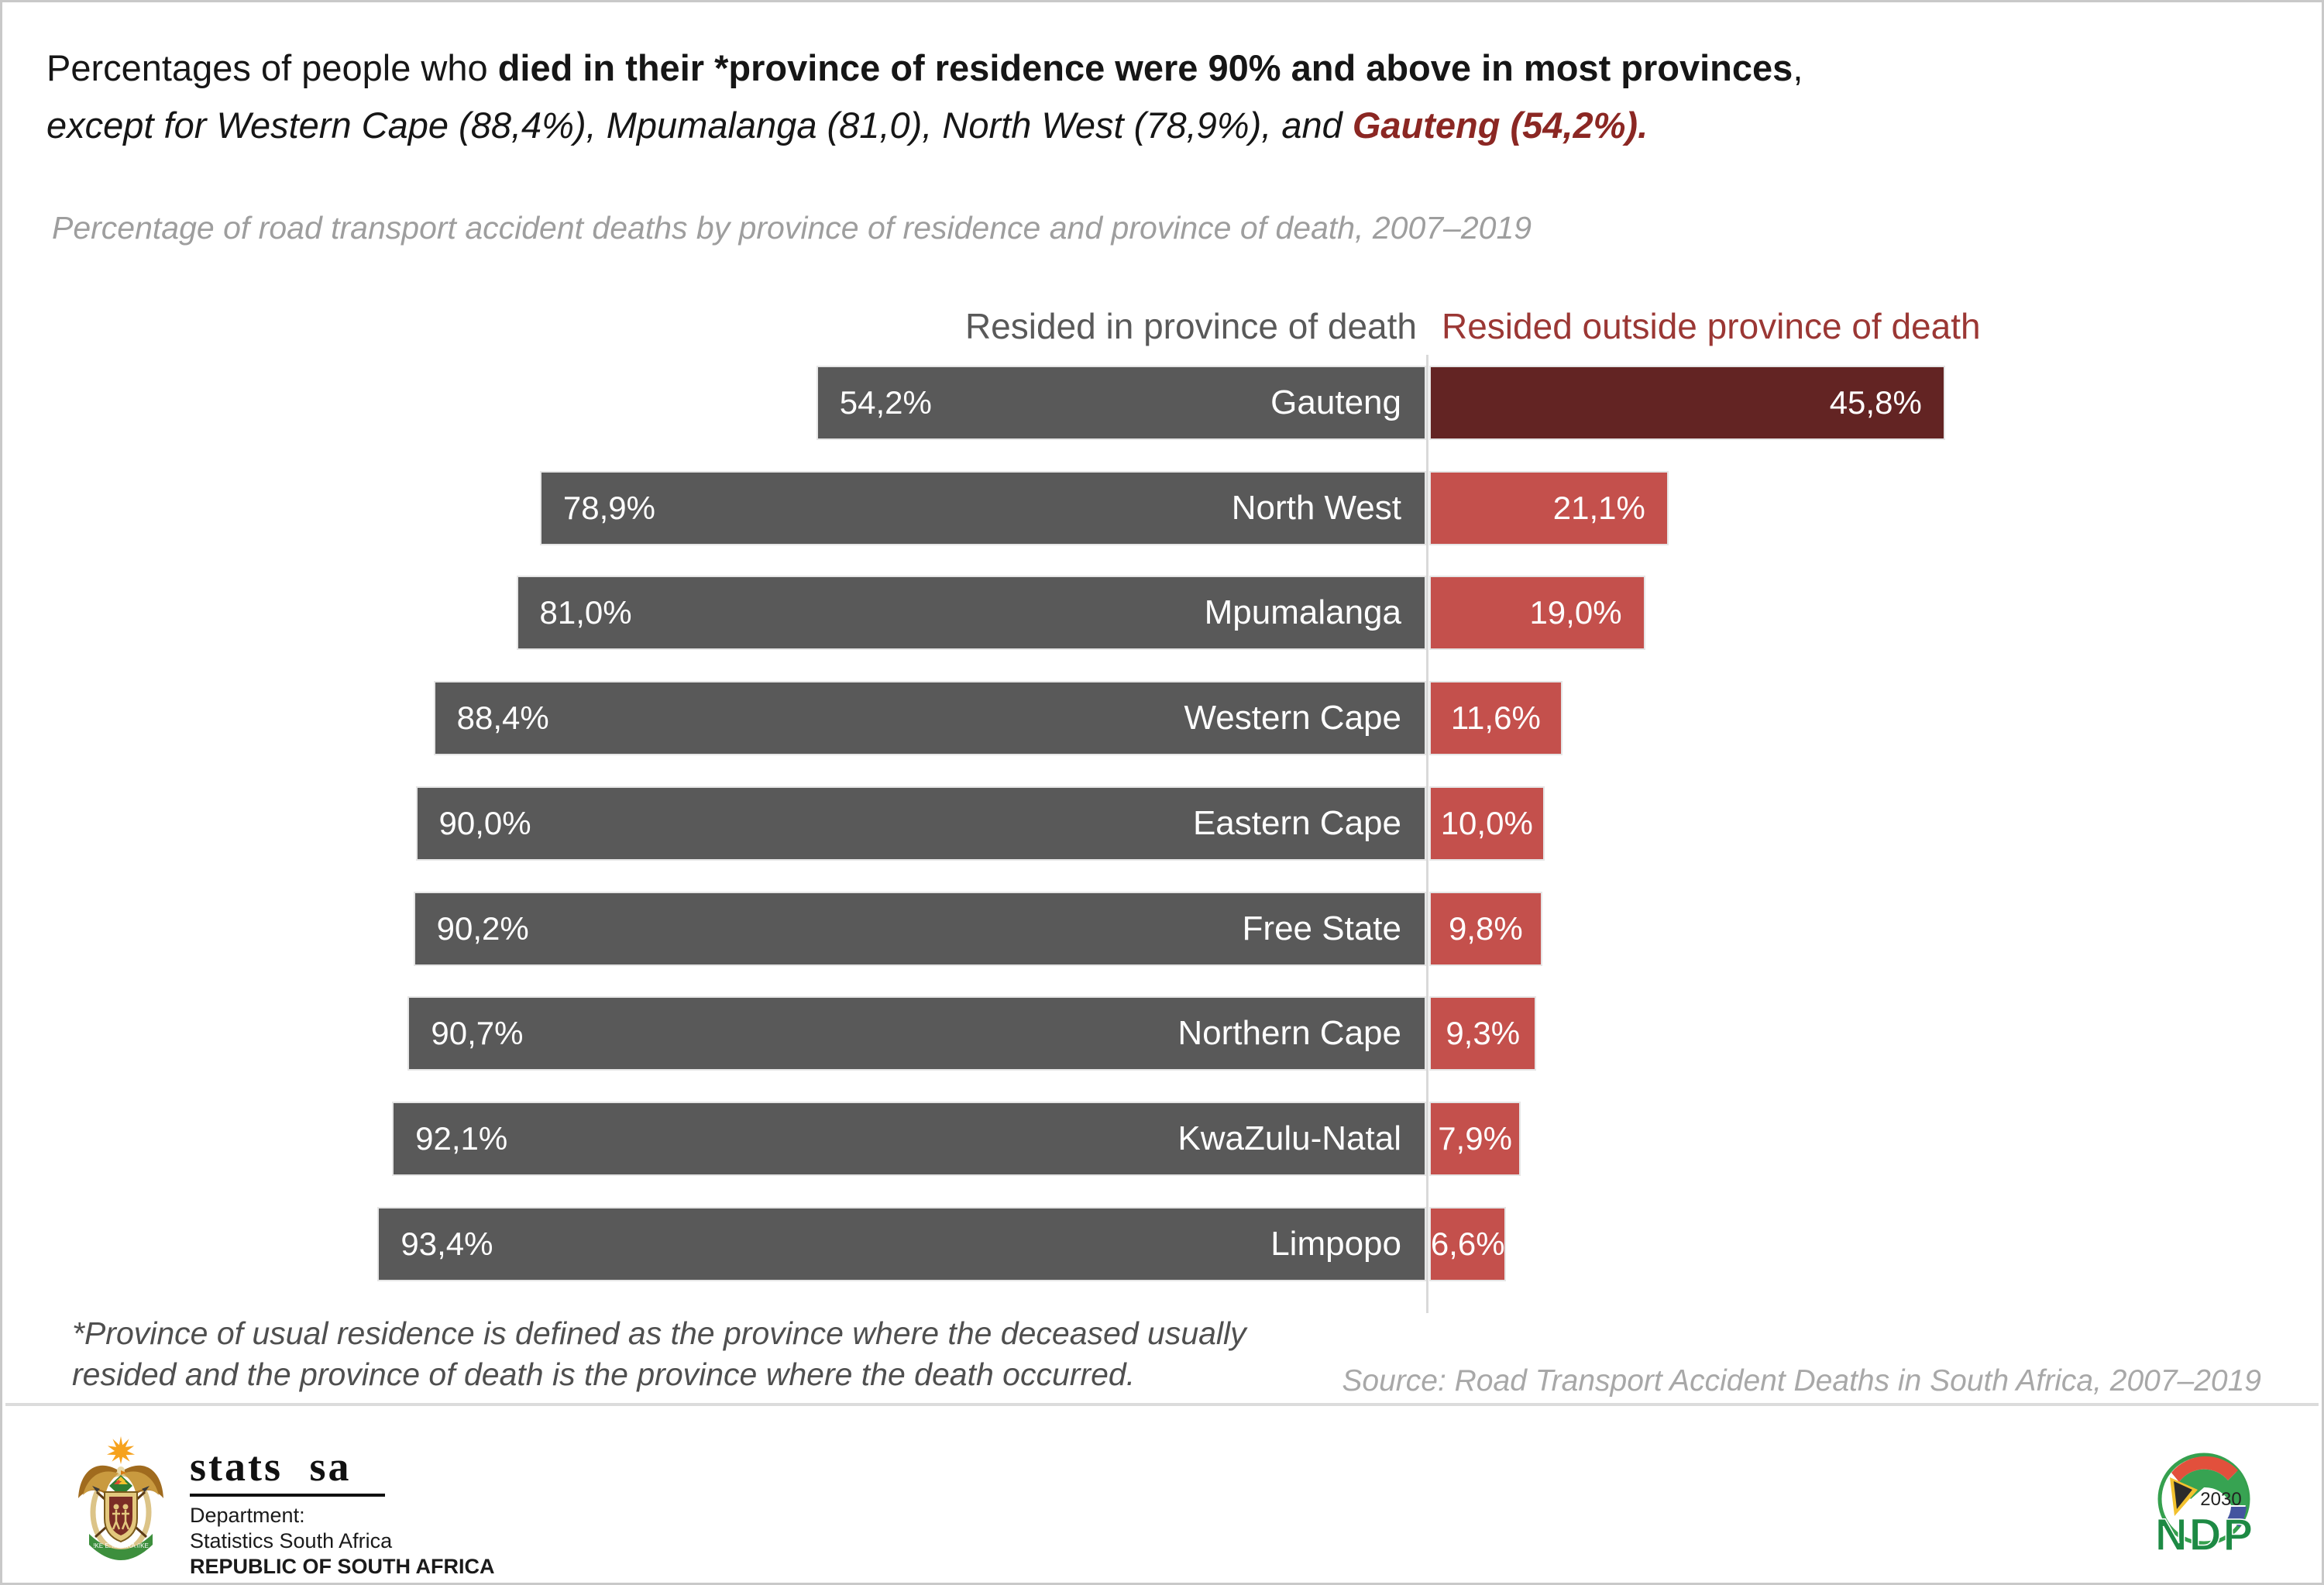  I want to click on title-comma: ,, so click(1798, 67).